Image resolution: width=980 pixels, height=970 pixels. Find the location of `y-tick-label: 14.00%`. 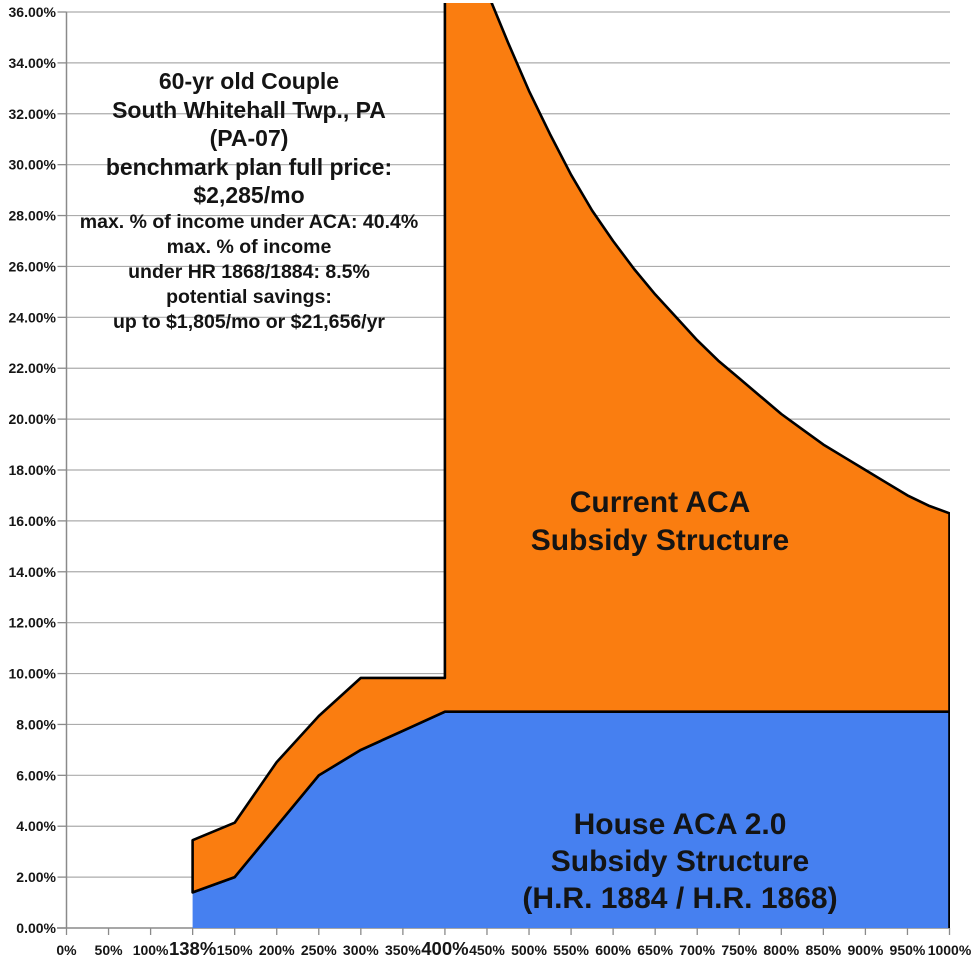

y-tick-label: 14.00% is located at coordinates (33, 572).